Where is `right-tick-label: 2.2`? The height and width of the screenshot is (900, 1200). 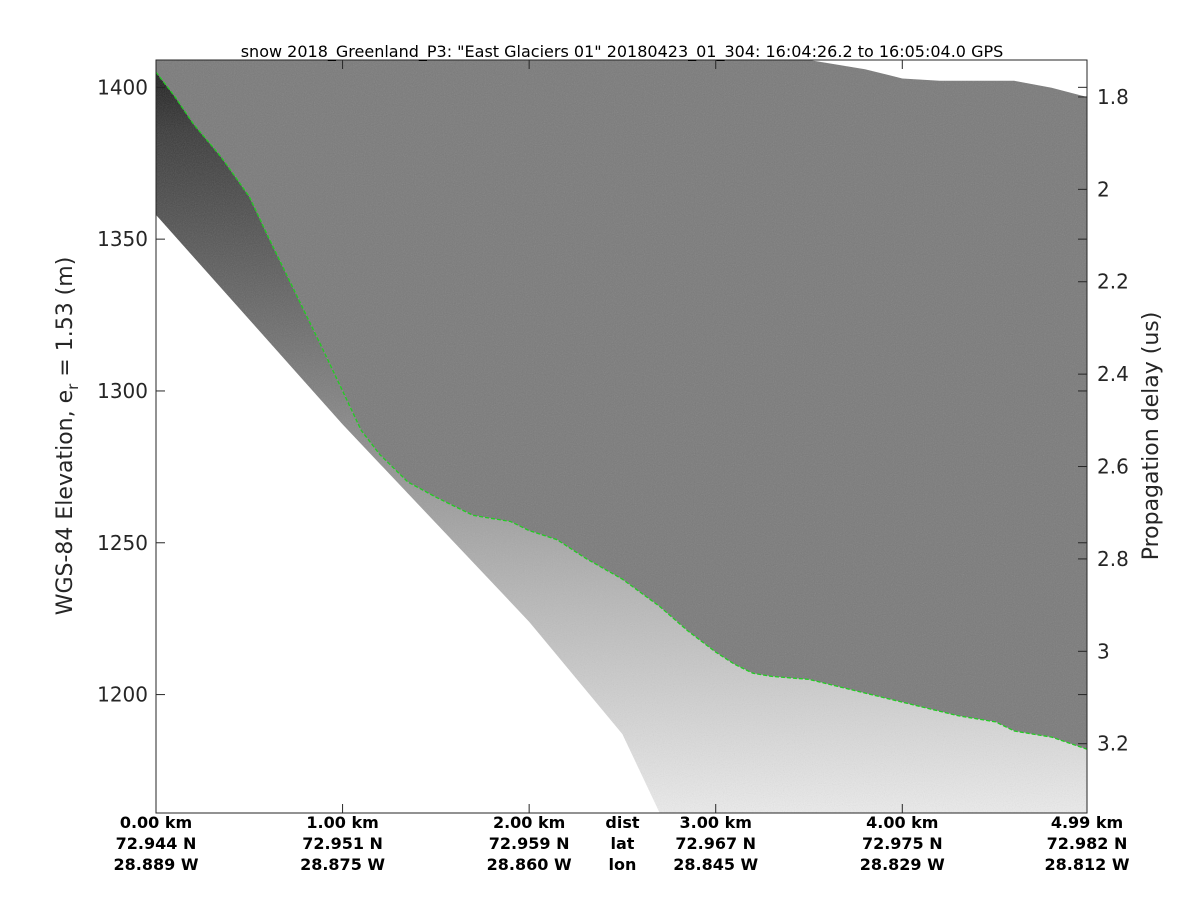 right-tick-label: 2.2 is located at coordinates (1113, 282).